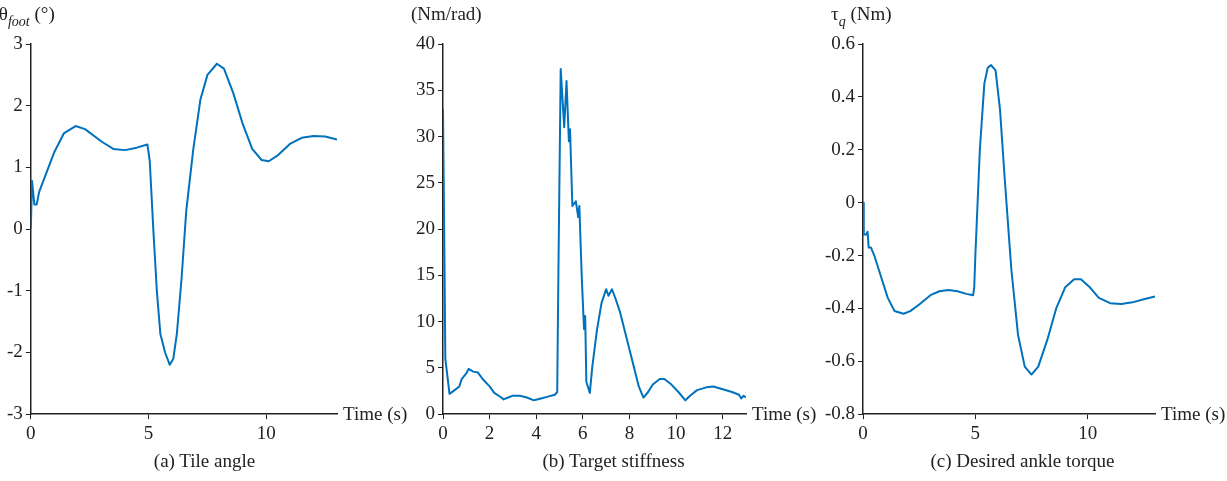 This screenshot has height=481, width=1227. What do you see at coordinates (18, 166) in the screenshot?
I see `y-tick-label: 1` at bounding box center [18, 166].